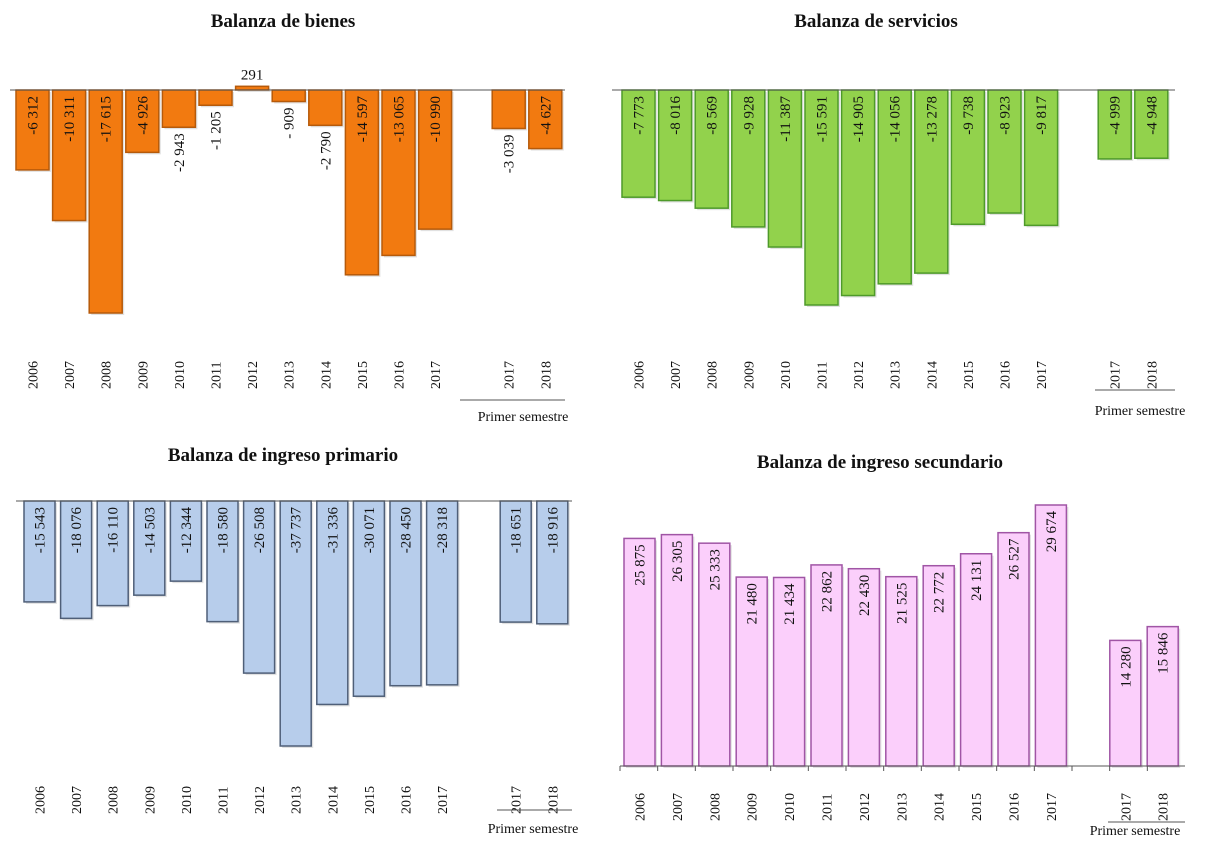 The image size is (1211, 842). Describe the element at coordinates (1116, 115) in the screenshot. I see `data-label: -4 999` at that location.